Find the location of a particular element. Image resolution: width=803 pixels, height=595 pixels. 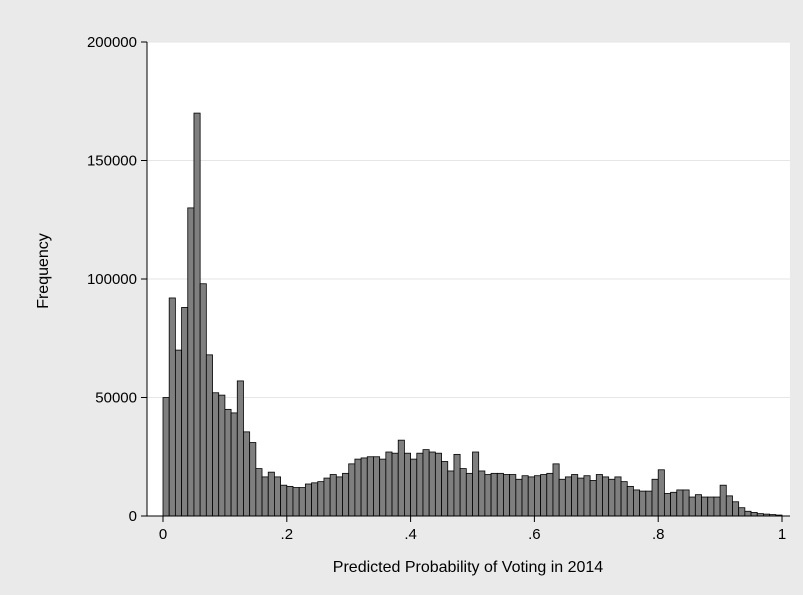

y-axis-label: Frequency is located at coordinates (43, 271).